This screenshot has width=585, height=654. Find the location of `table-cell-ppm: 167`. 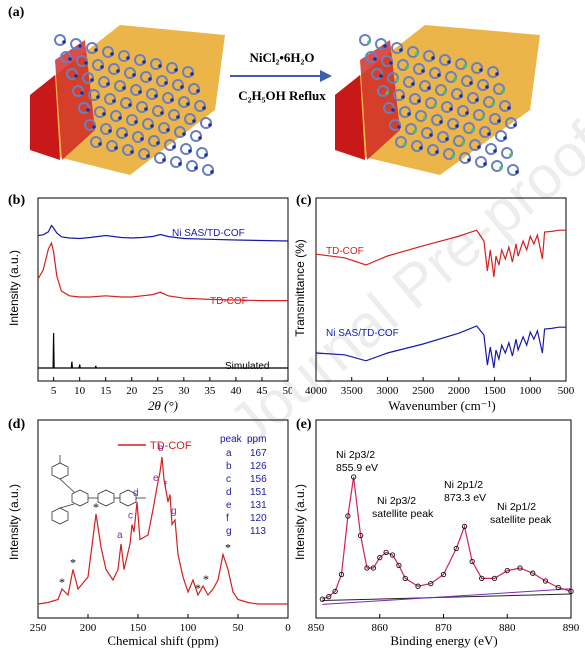

table-cell-ppm: 167 is located at coordinates (258, 453).